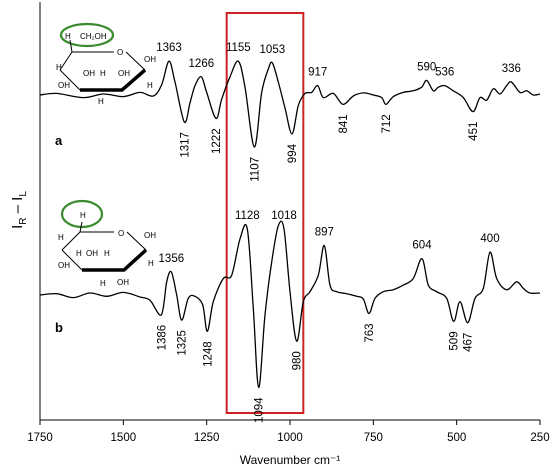 Image resolution: width=553 pixels, height=472 pixels. What do you see at coordinates (444, 73) in the screenshot?
I see `peak-label: 536` at bounding box center [444, 73].